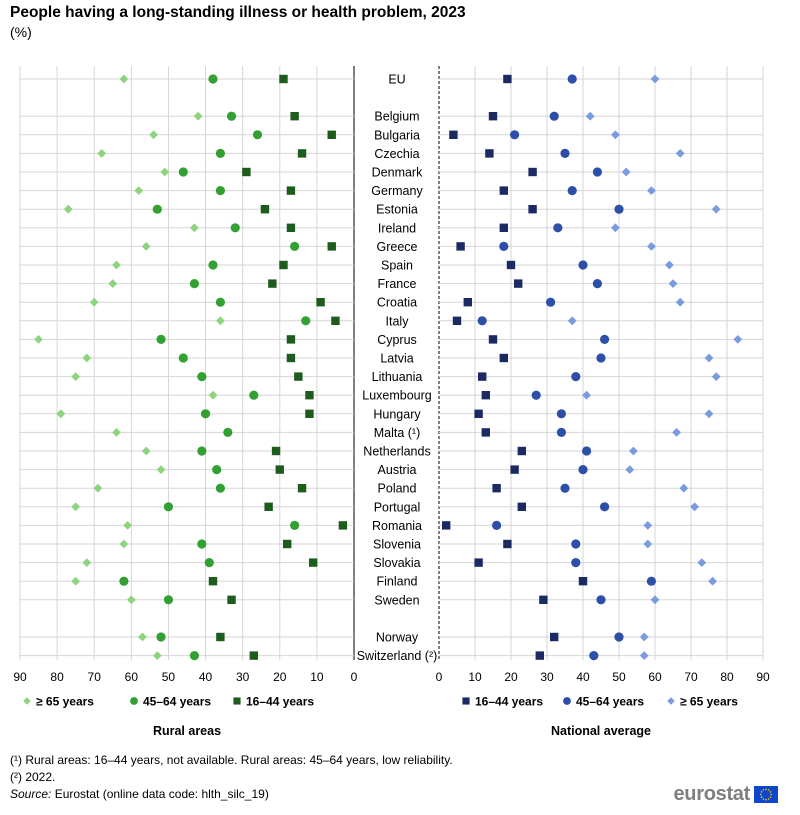 This screenshot has width=800, height=815. Describe the element at coordinates (398, 321) in the screenshot. I see `category-label: Italy` at that location.